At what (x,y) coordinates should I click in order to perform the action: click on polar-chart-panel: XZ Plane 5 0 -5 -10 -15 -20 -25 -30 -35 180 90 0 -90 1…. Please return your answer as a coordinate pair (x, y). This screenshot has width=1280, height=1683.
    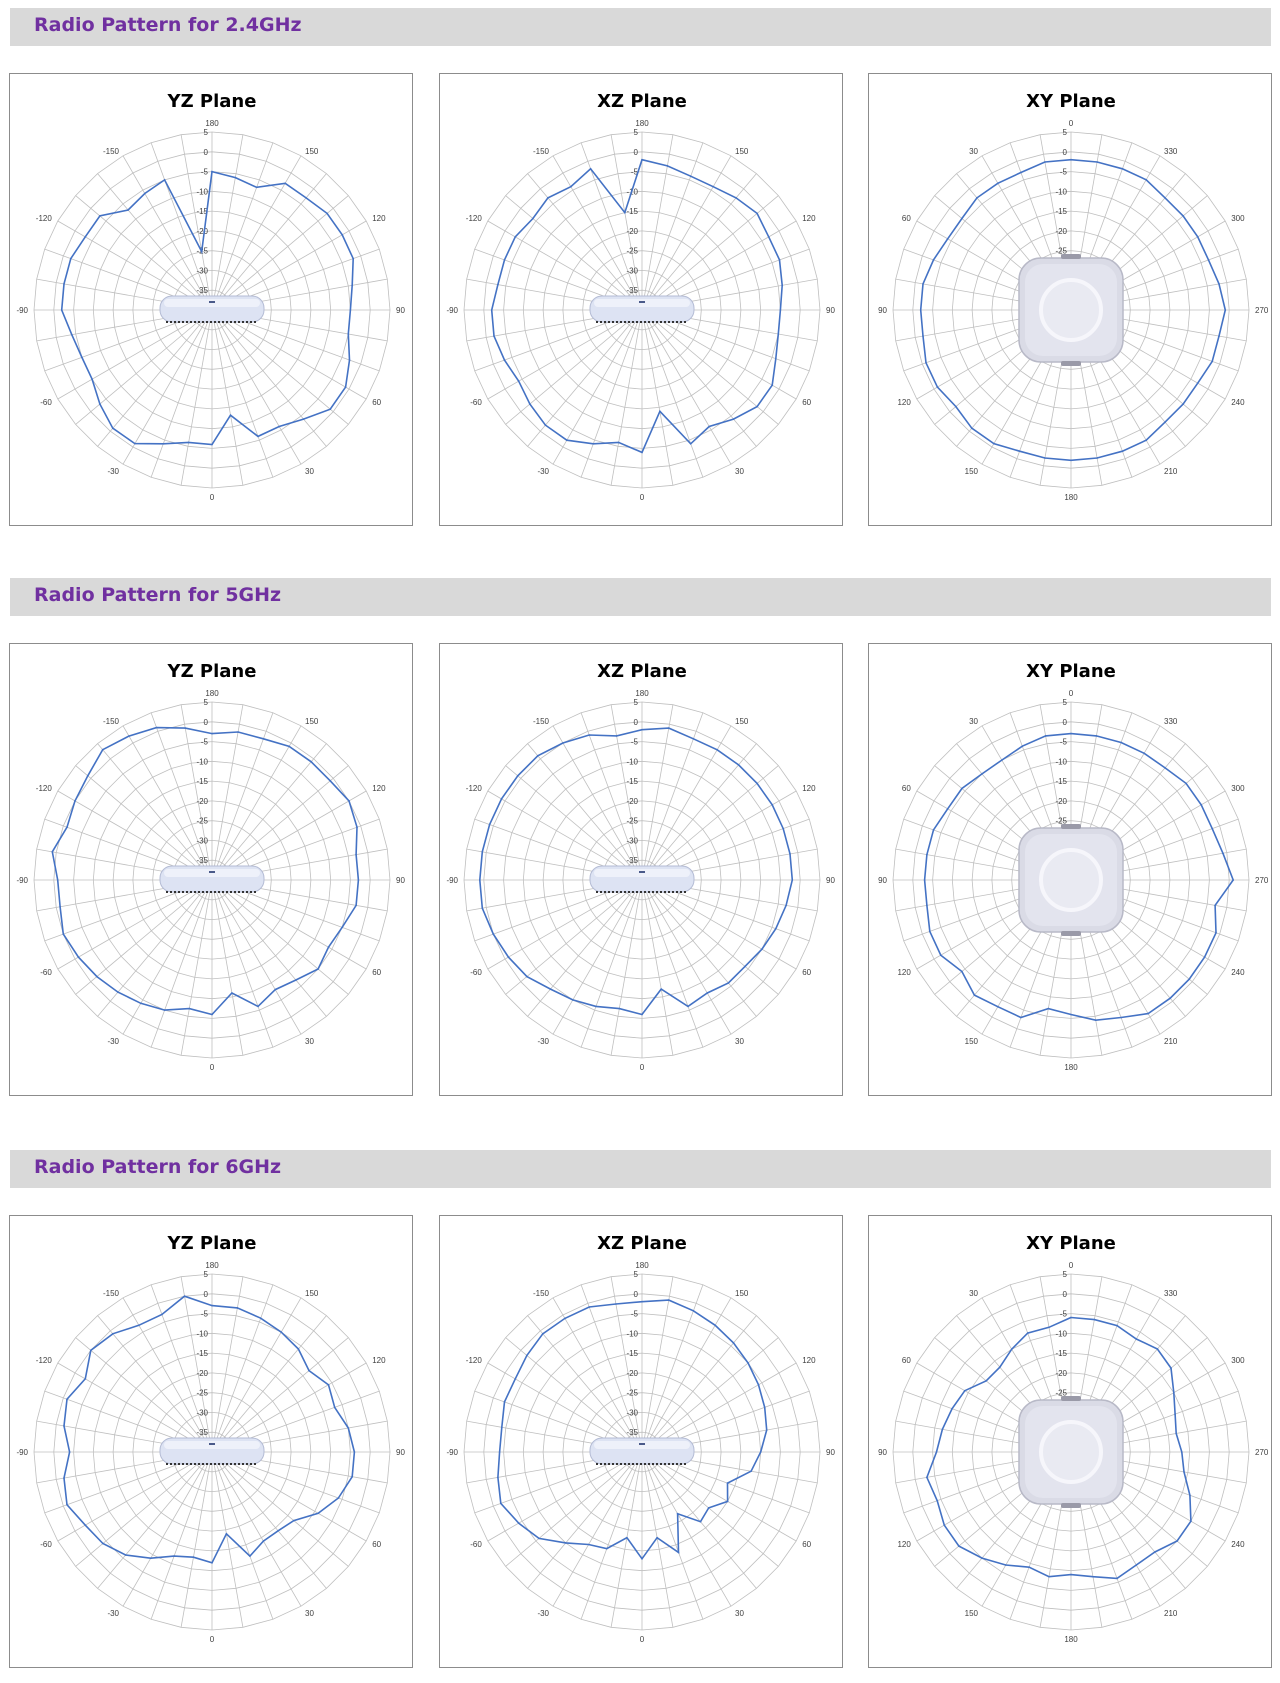
    Looking at the image, I should click on (641, 1441).